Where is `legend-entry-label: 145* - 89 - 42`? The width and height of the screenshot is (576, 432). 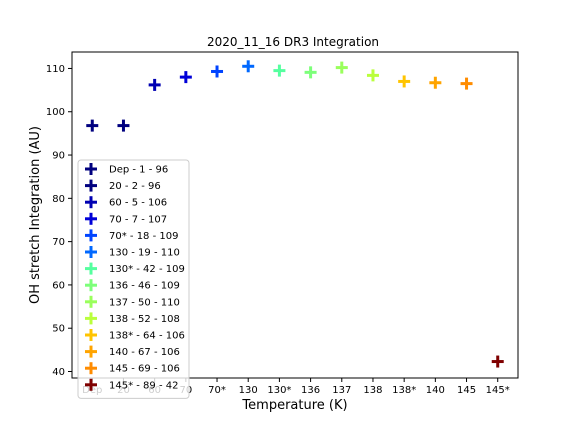 legend-entry-label: 145* - 89 - 42 is located at coordinates (143, 385).